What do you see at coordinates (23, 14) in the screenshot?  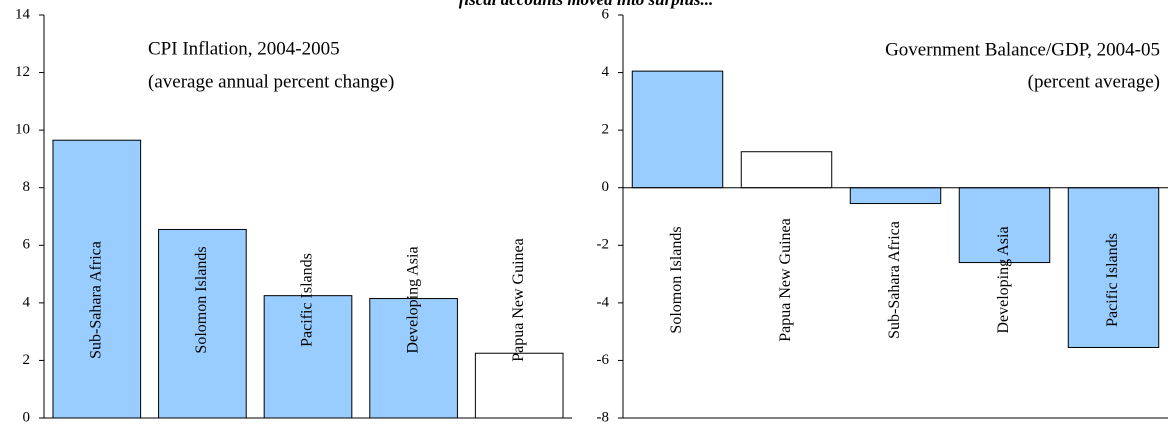 I see `y-tick-label: 14` at bounding box center [23, 14].